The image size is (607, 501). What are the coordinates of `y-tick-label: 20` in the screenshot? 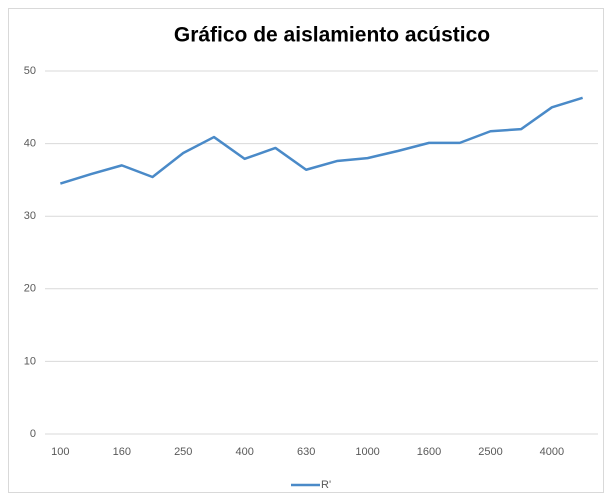 It's located at (30, 289).